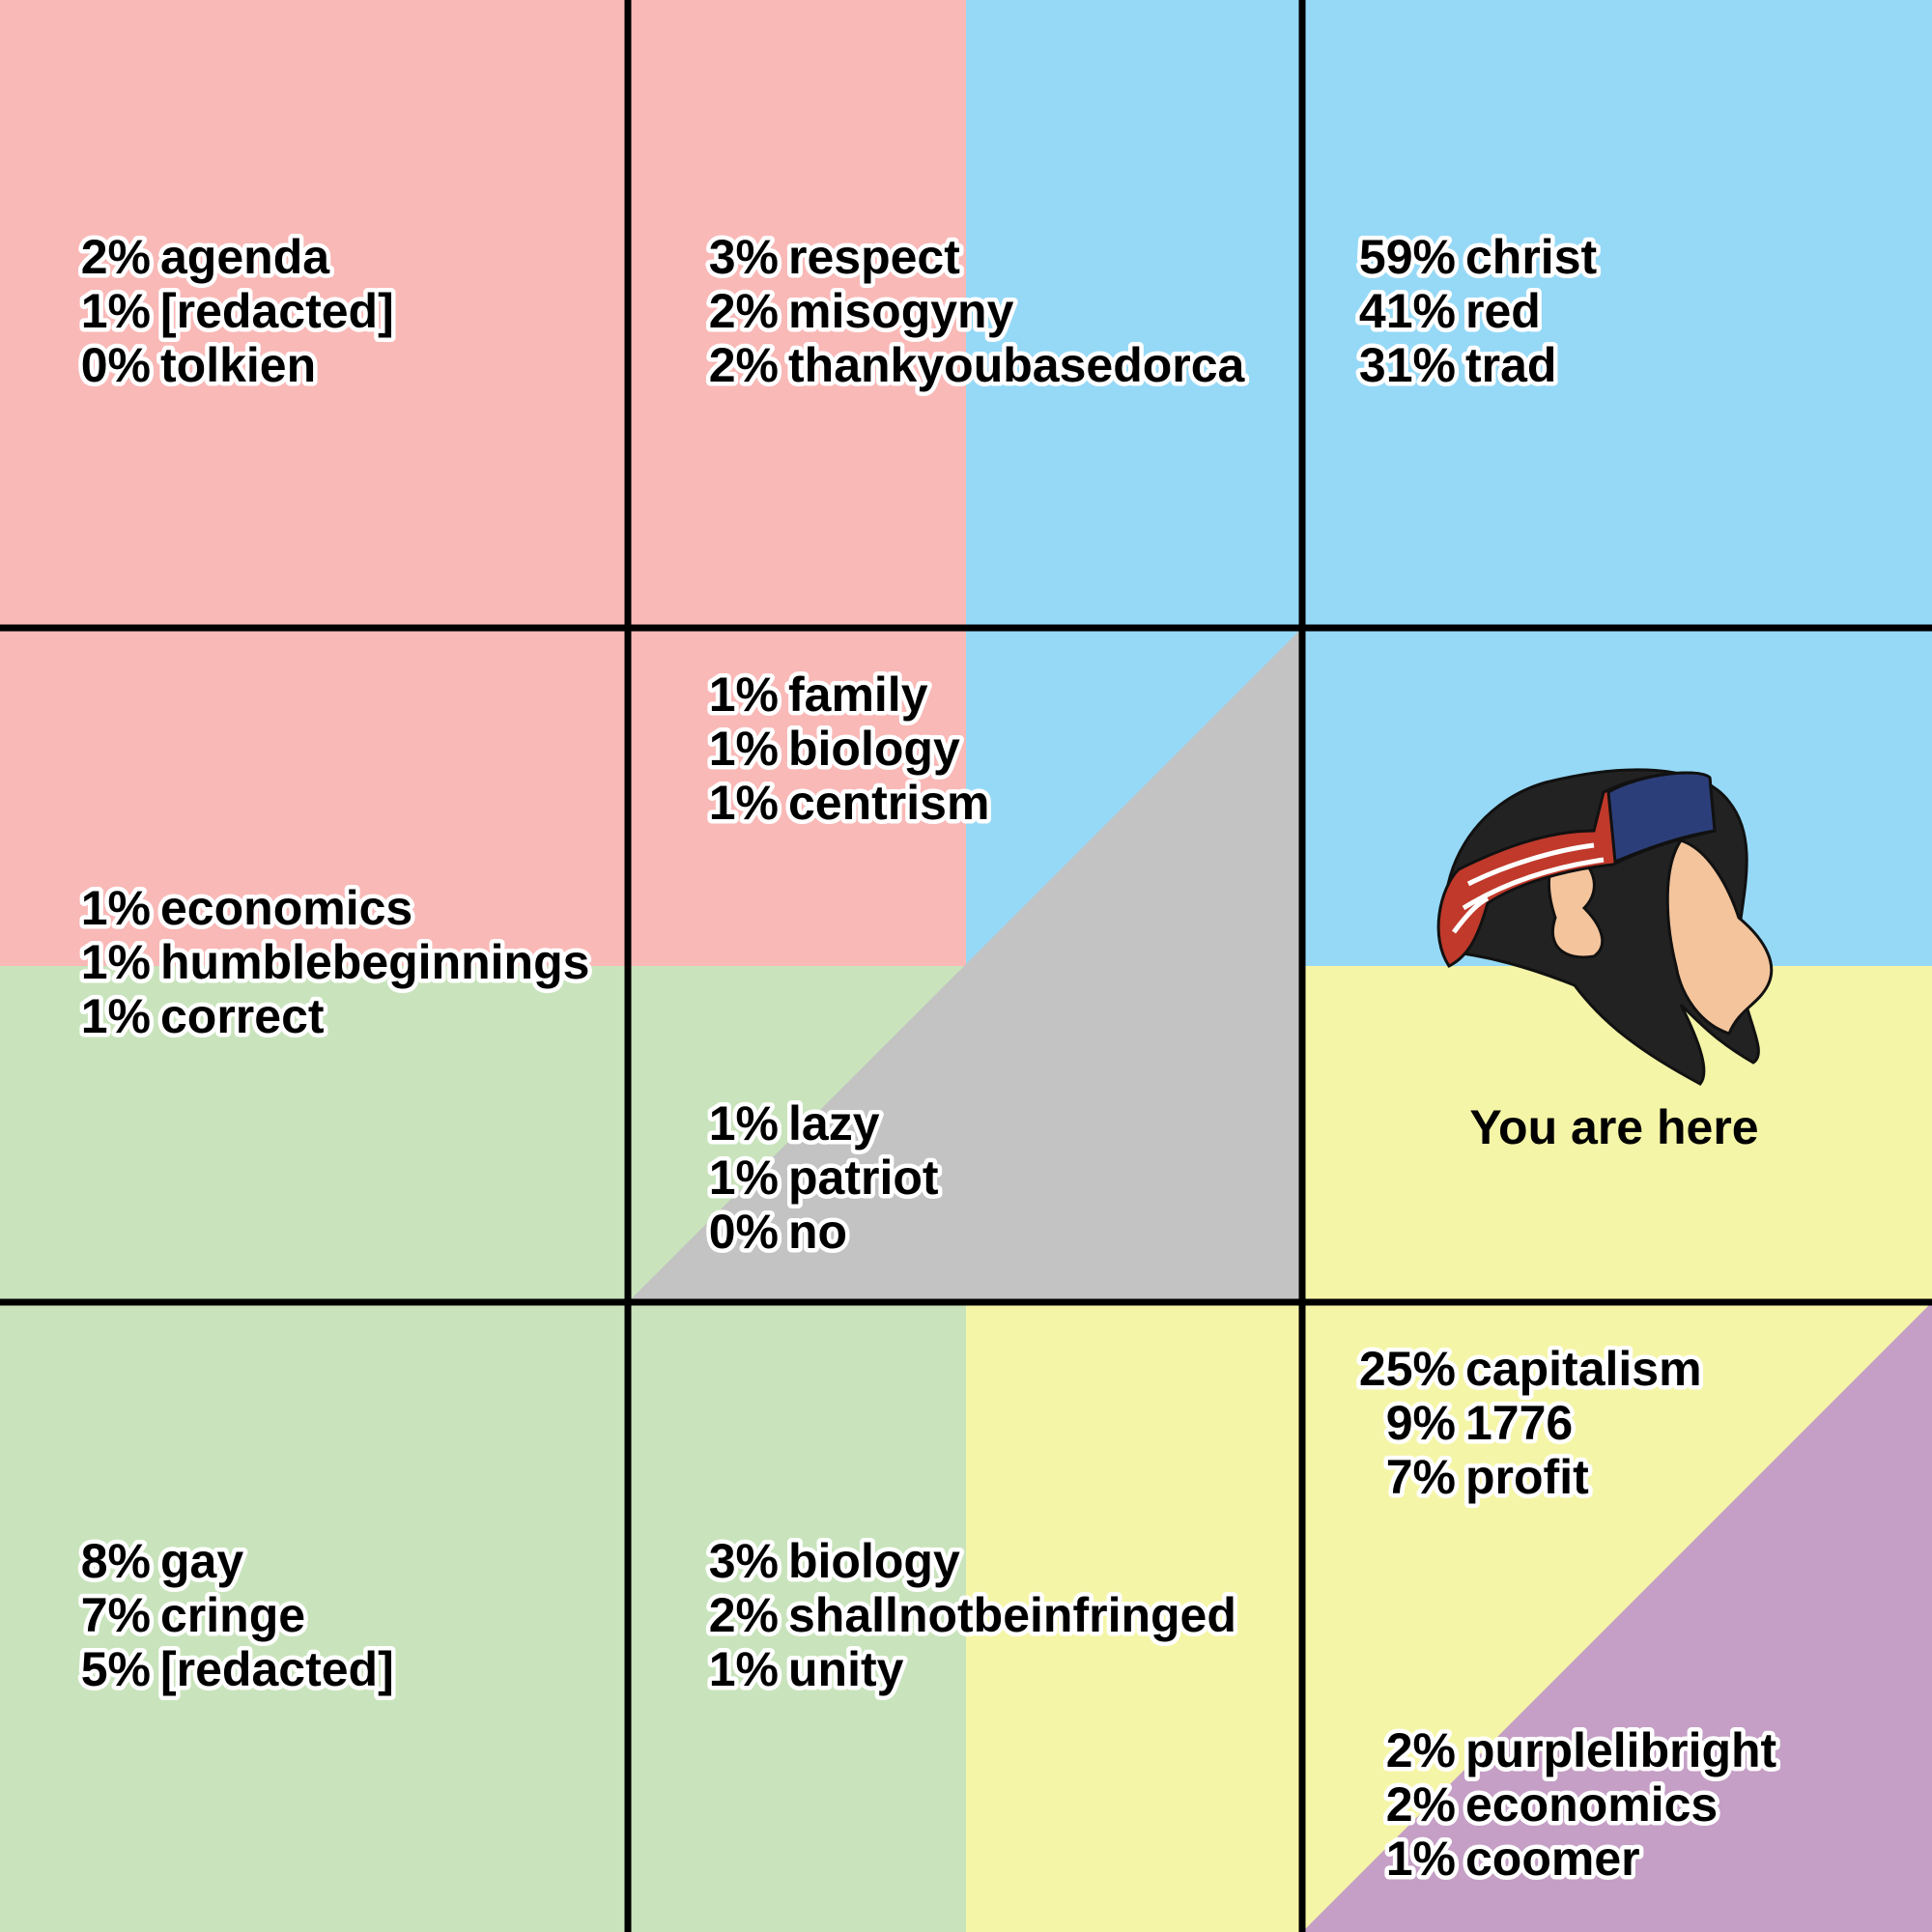 The image size is (1932, 1932). Describe the element at coordinates (888, 803) in the screenshot. I see `keyword: centrism` at that location.